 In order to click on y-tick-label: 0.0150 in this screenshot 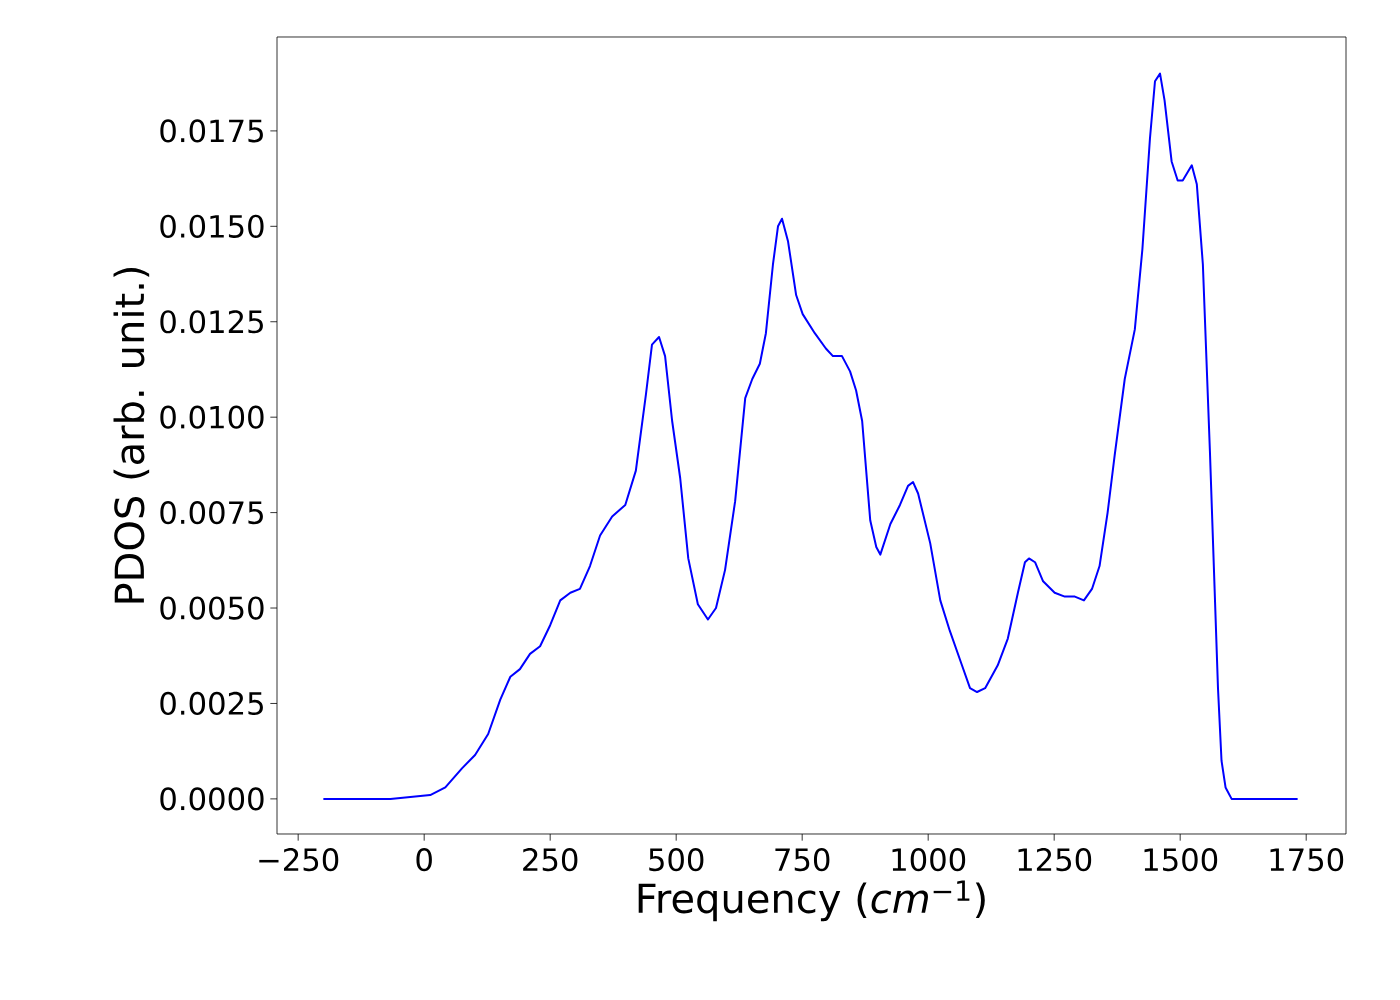, I will do `click(212, 226)`.